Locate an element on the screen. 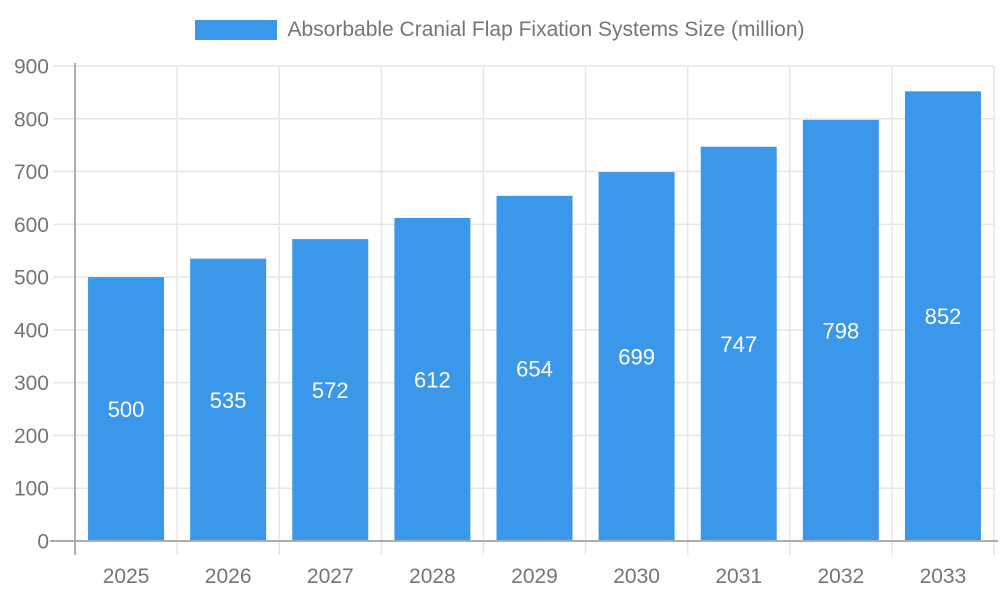 Image resolution: width=1000 pixels, height=600 pixels. bar-value-label: 612 is located at coordinates (432, 380).